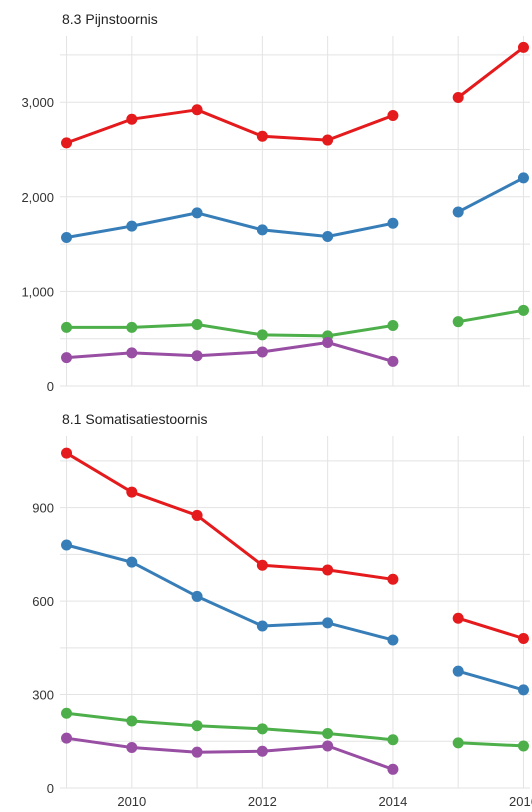 This screenshot has height=812, width=532. What do you see at coordinates (37, 197) in the screenshot?
I see `y-tick-label: 2,000` at bounding box center [37, 197].